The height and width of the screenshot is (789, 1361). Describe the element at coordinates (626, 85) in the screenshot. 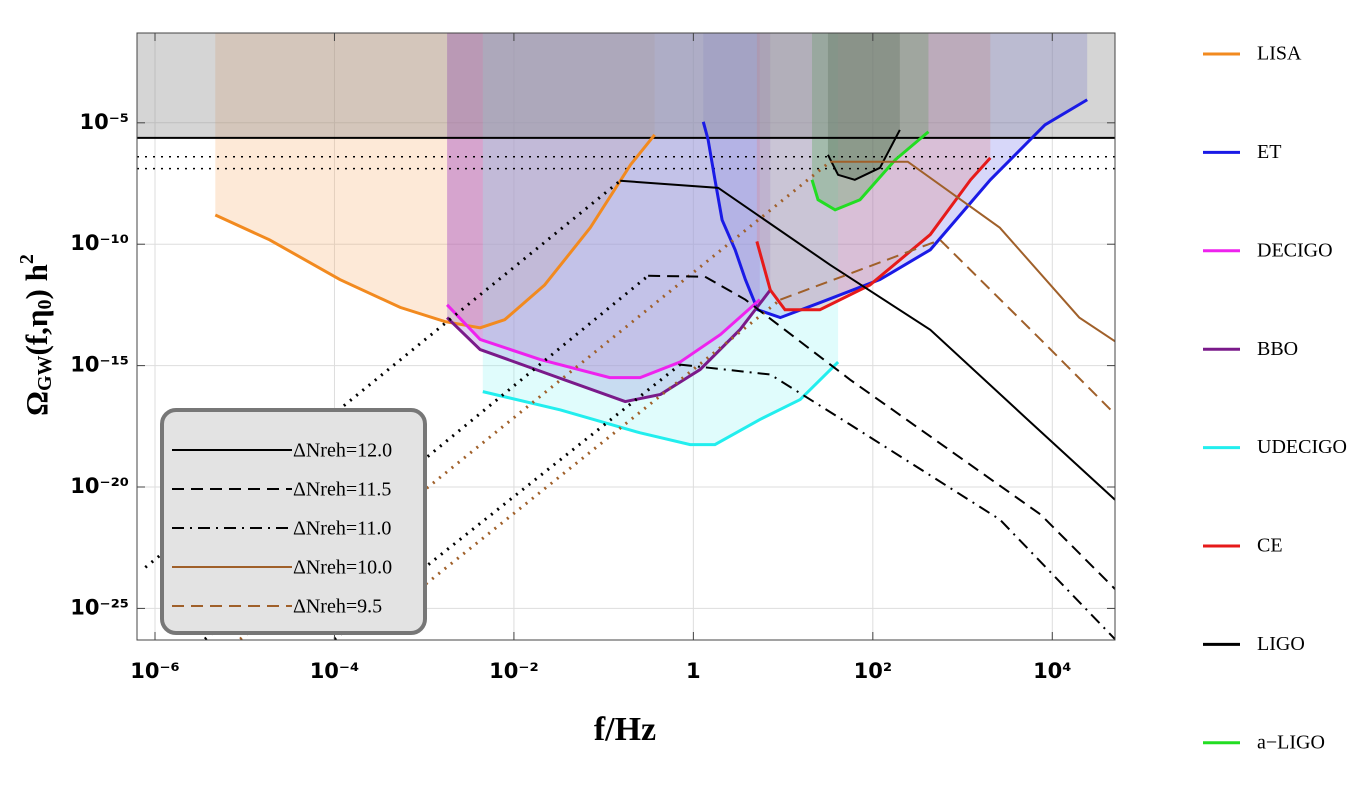

I see `excluded-region` at that location.